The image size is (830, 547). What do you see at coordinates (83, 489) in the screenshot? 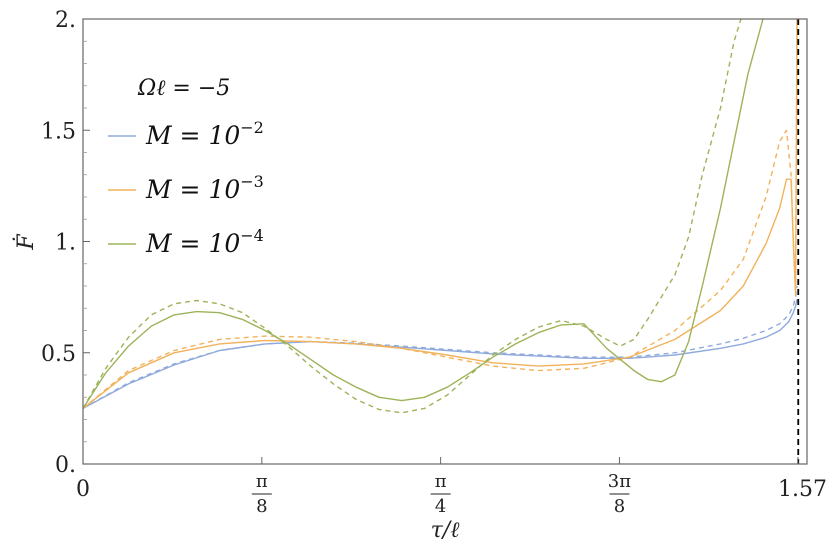
I see `x-tick-label: 0` at bounding box center [83, 489].